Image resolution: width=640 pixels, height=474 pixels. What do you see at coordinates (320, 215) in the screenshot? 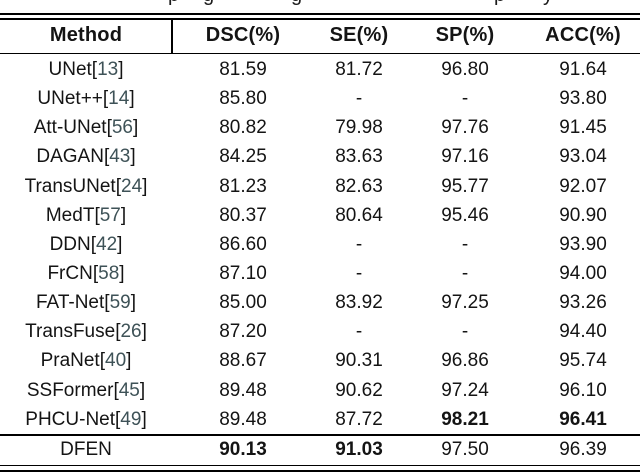
I see `table-row: MedT[57] 80.37 80.64 95.46 90.90` at bounding box center [320, 215].